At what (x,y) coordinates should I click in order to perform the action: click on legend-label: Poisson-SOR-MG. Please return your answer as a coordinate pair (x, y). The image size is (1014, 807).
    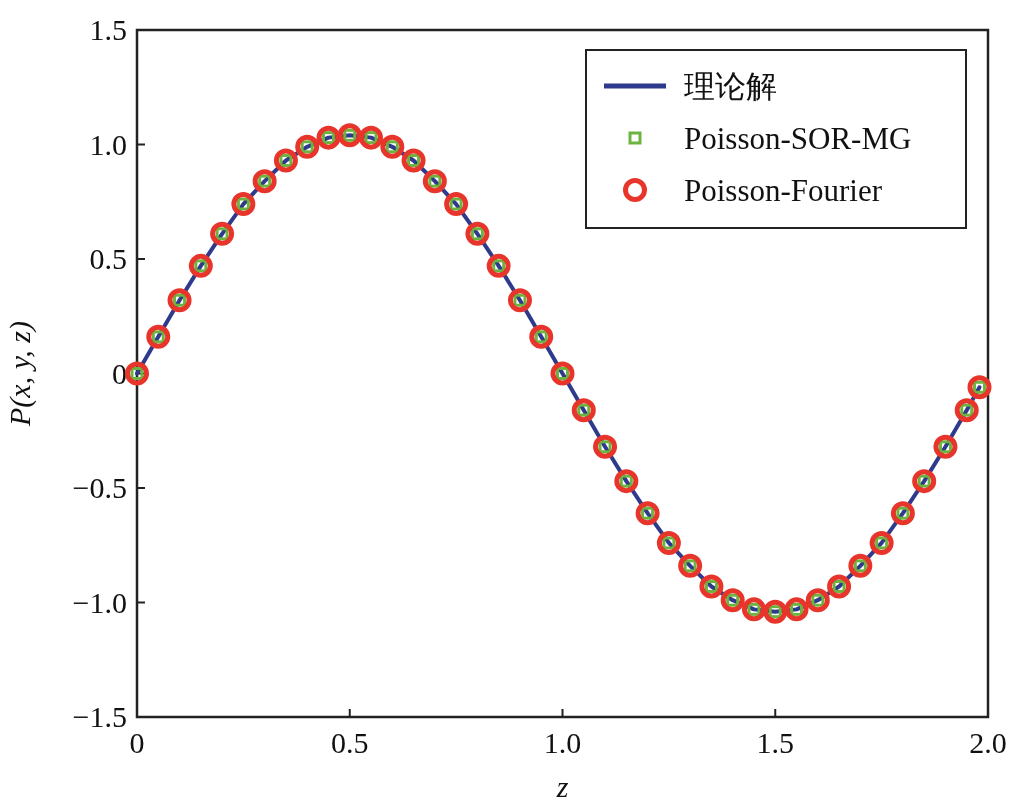
    Looking at the image, I should click on (798, 138).